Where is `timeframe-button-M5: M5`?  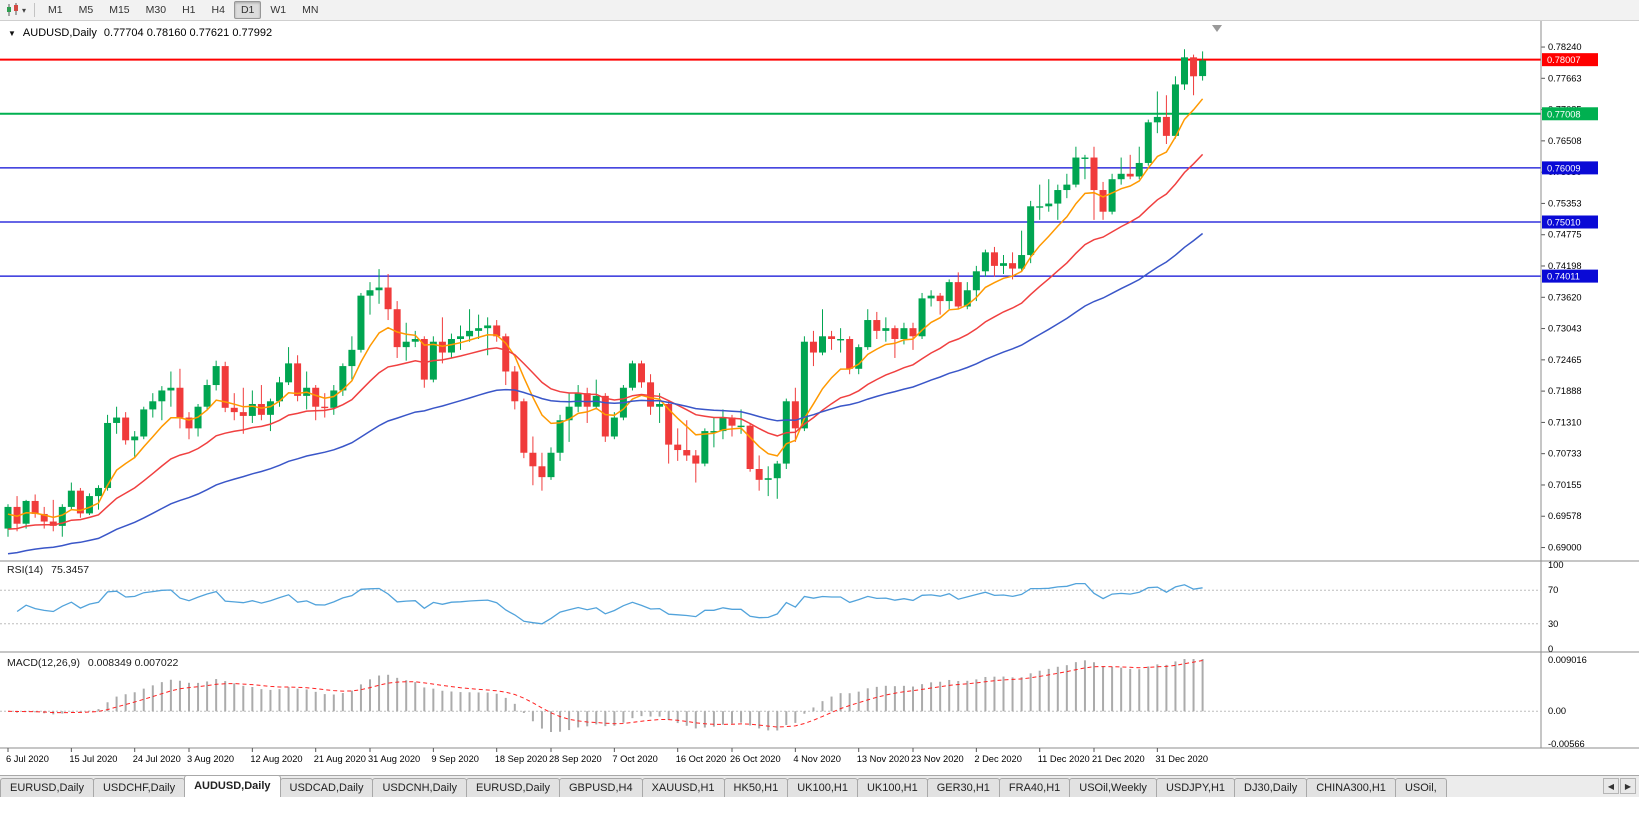 timeframe-button-M5: M5 is located at coordinates (86, 10).